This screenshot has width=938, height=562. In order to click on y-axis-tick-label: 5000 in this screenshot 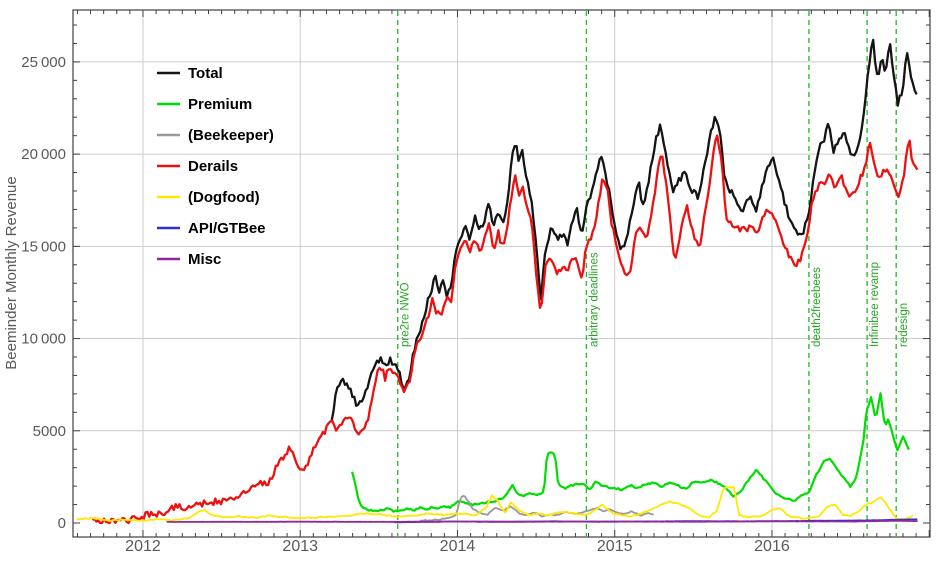, I will do `click(49, 431)`.